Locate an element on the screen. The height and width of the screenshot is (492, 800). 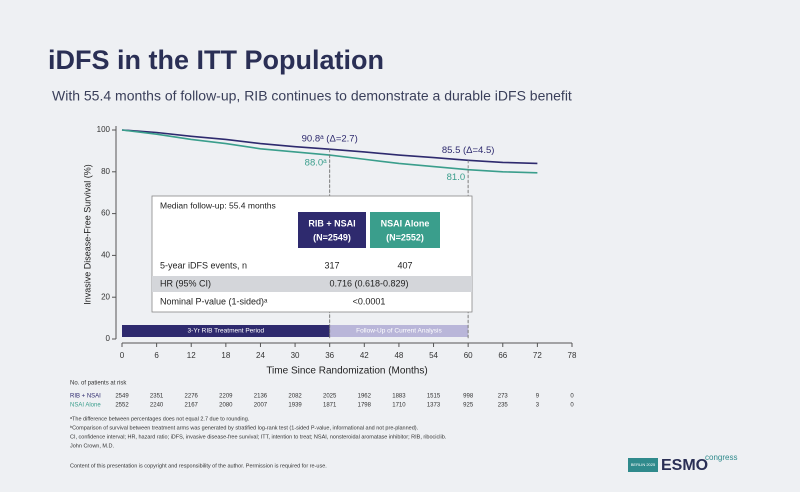
y-tick-label: 0 is located at coordinates (108, 338).